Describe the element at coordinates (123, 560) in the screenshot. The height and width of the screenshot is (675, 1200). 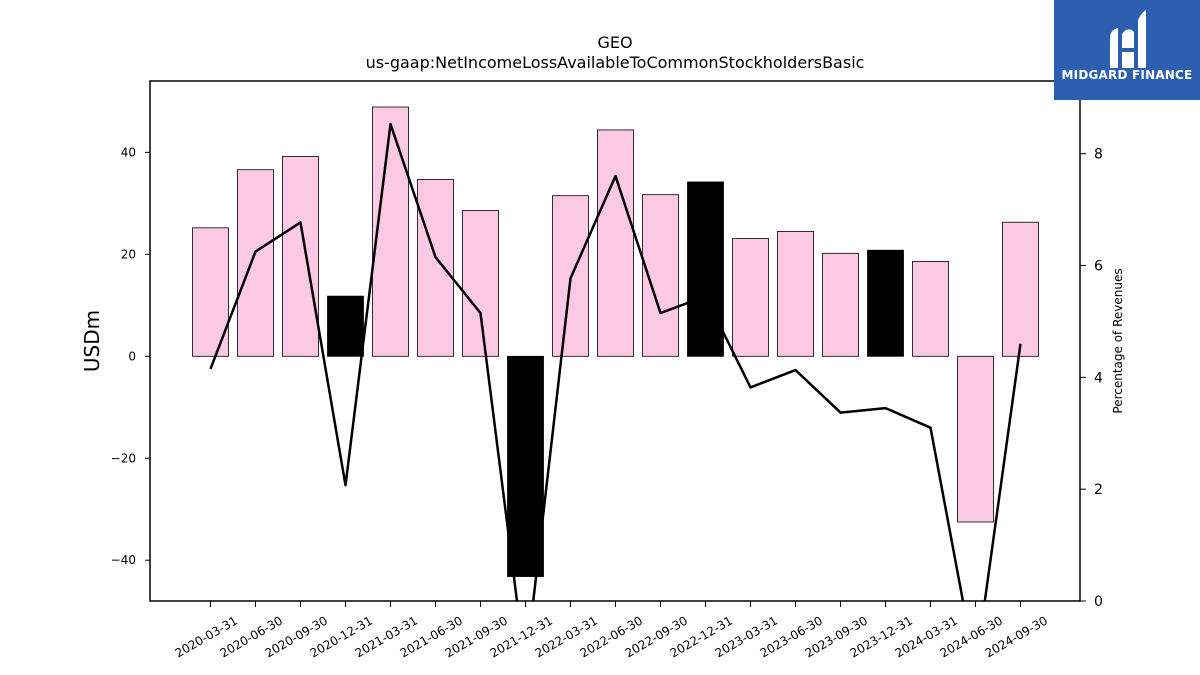
I see `y-tick-label: −40` at that location.